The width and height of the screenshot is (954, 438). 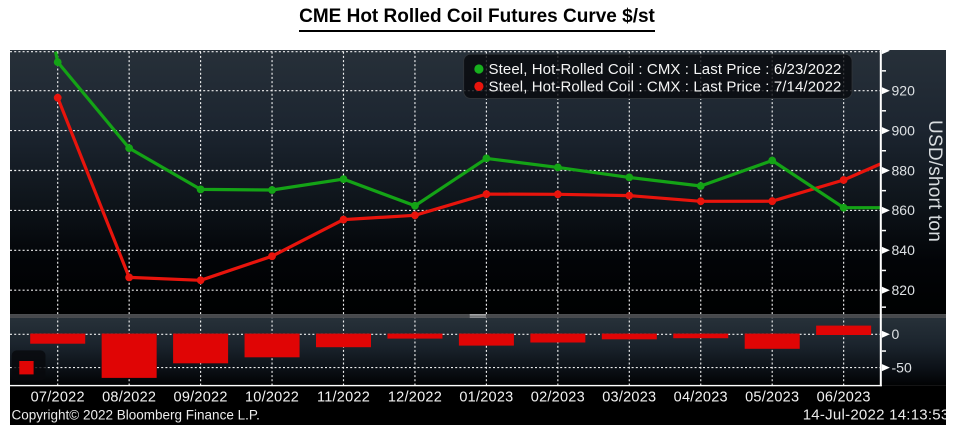 I want to click on svg-text: 08/2022, so click(x=129, y=398).